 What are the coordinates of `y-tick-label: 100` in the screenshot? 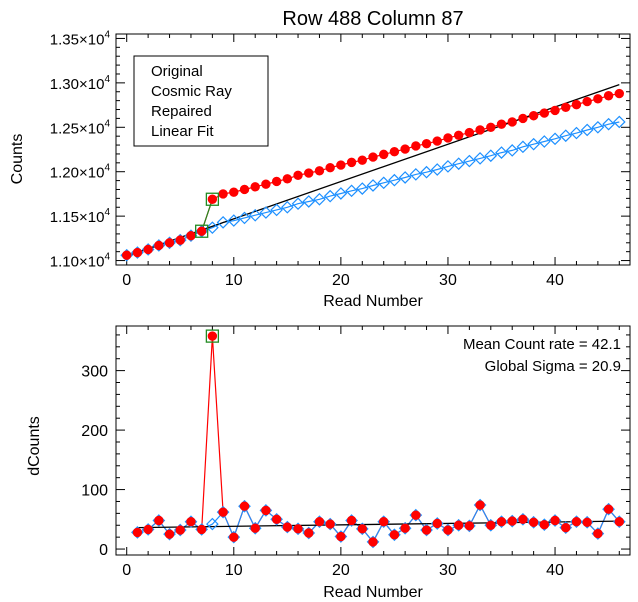 It's located at (94, 491).